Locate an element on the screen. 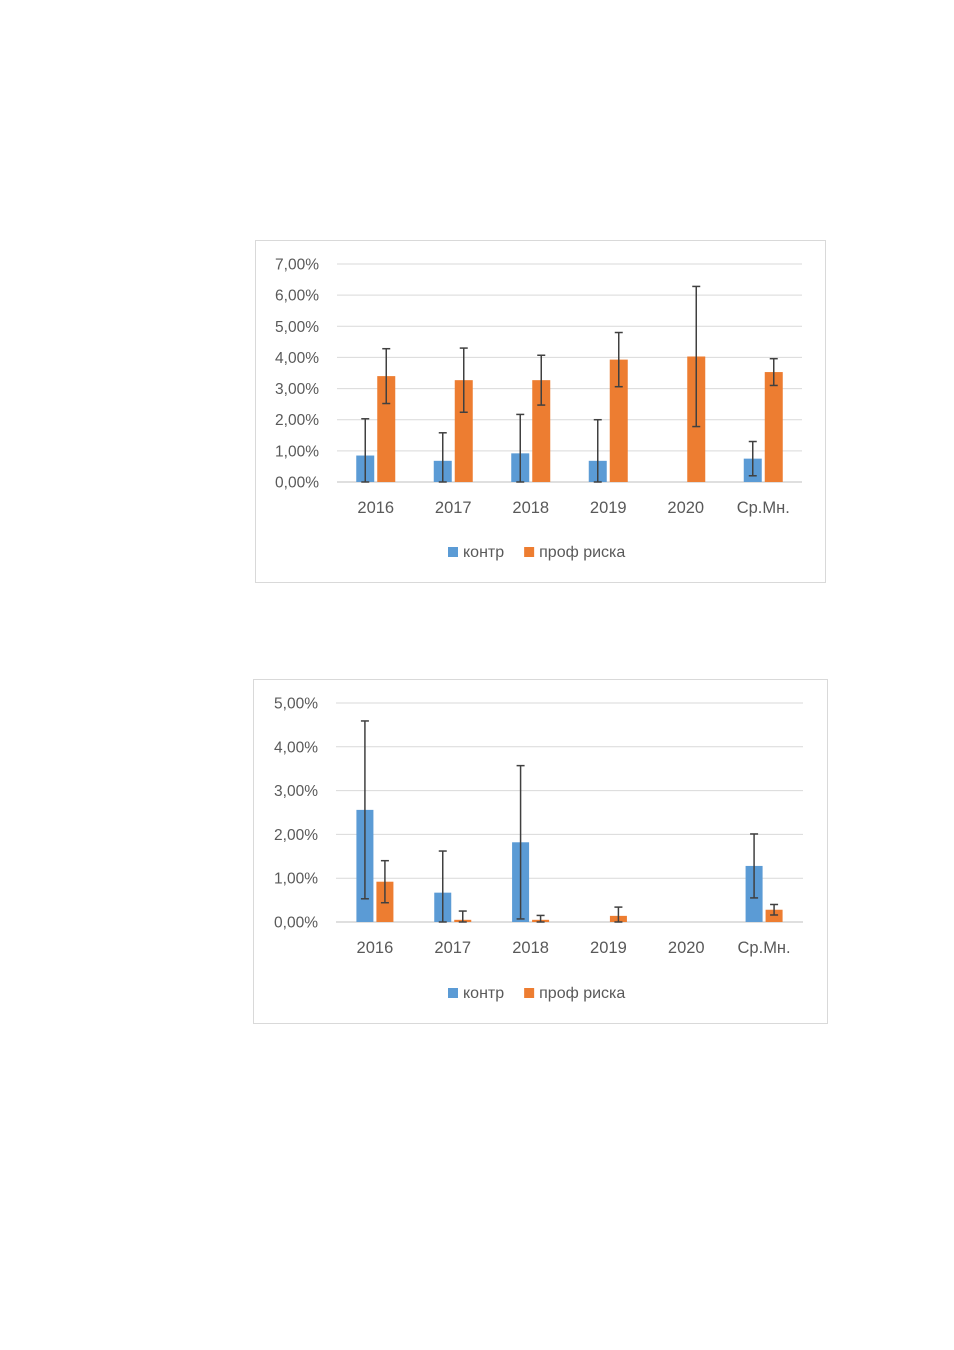  y-tick-label: 6,00% is located at coordinates (297, 296).